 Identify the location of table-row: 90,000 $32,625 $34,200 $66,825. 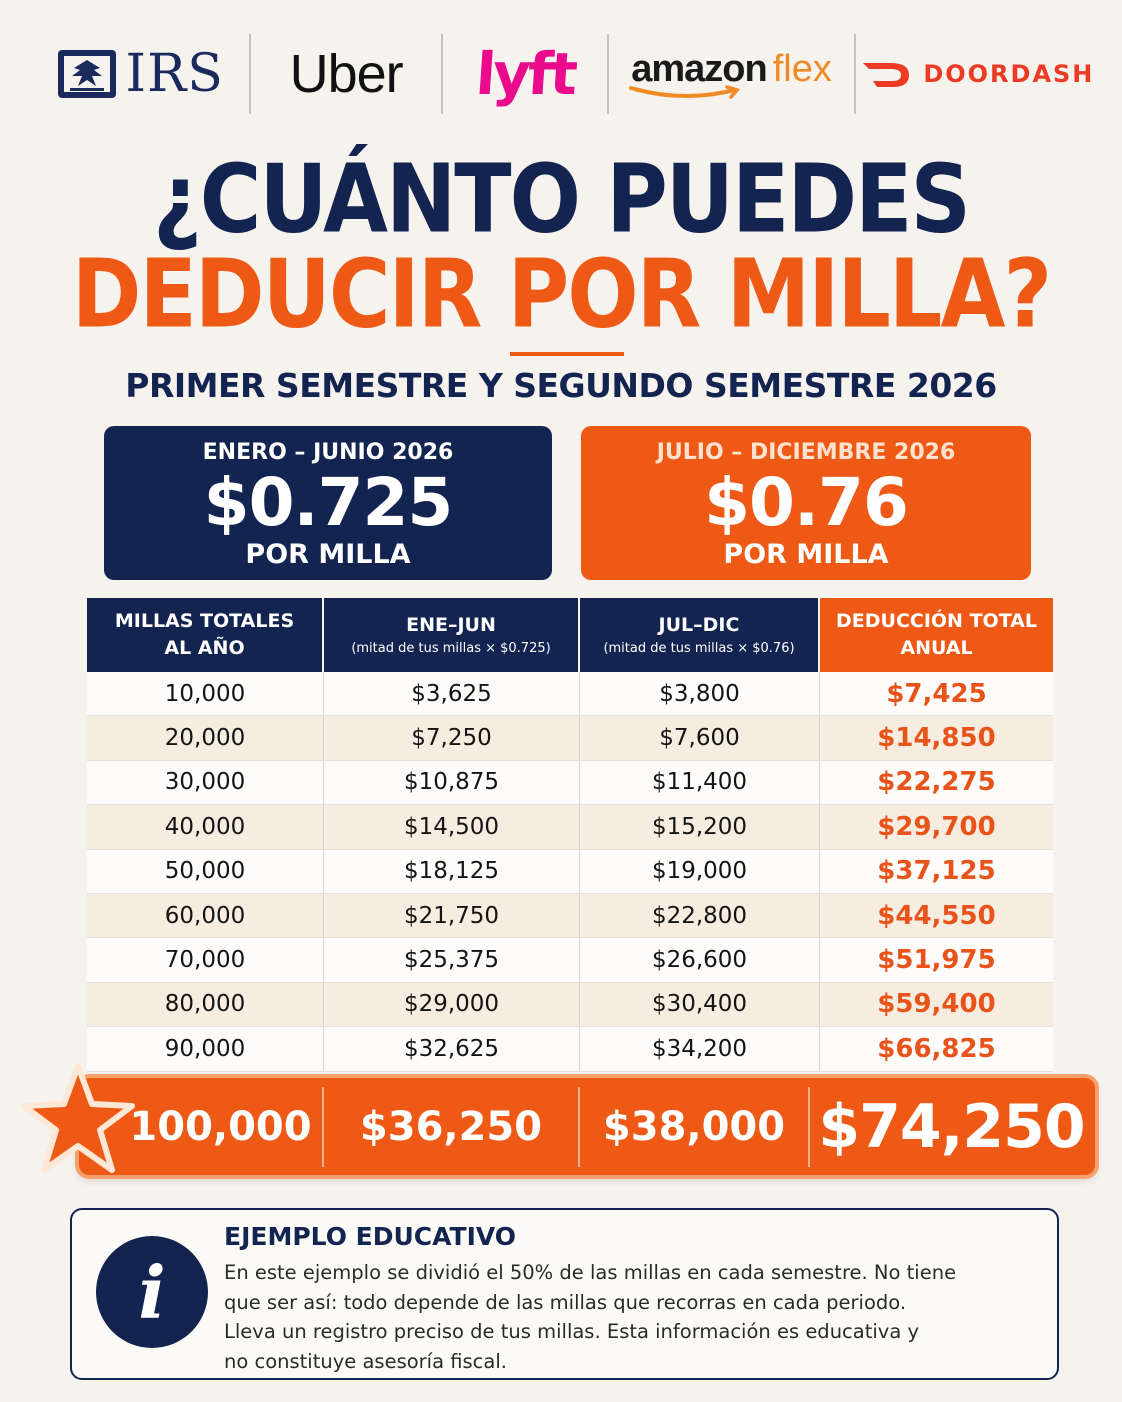
(570, 1049).